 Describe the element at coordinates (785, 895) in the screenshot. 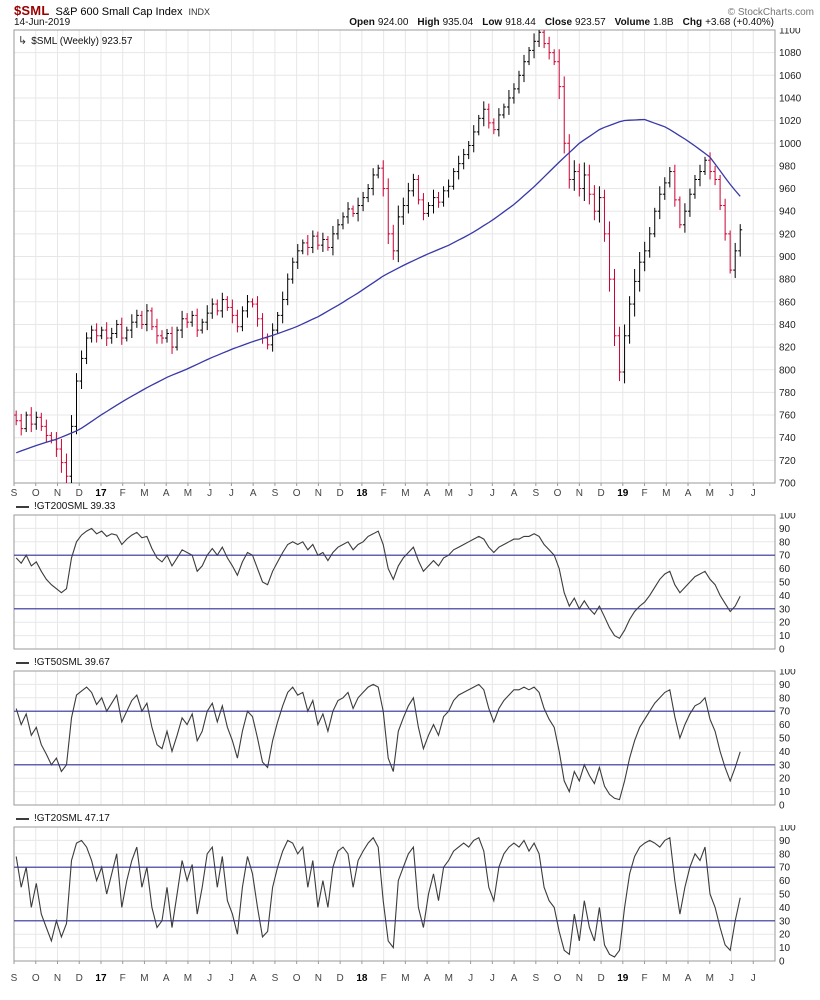

I see `svg-text: 50` at that location.